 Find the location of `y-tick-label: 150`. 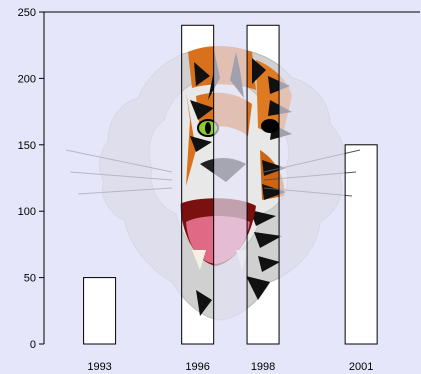

y-tick-label: 150 is located at coordinates (27, 146).